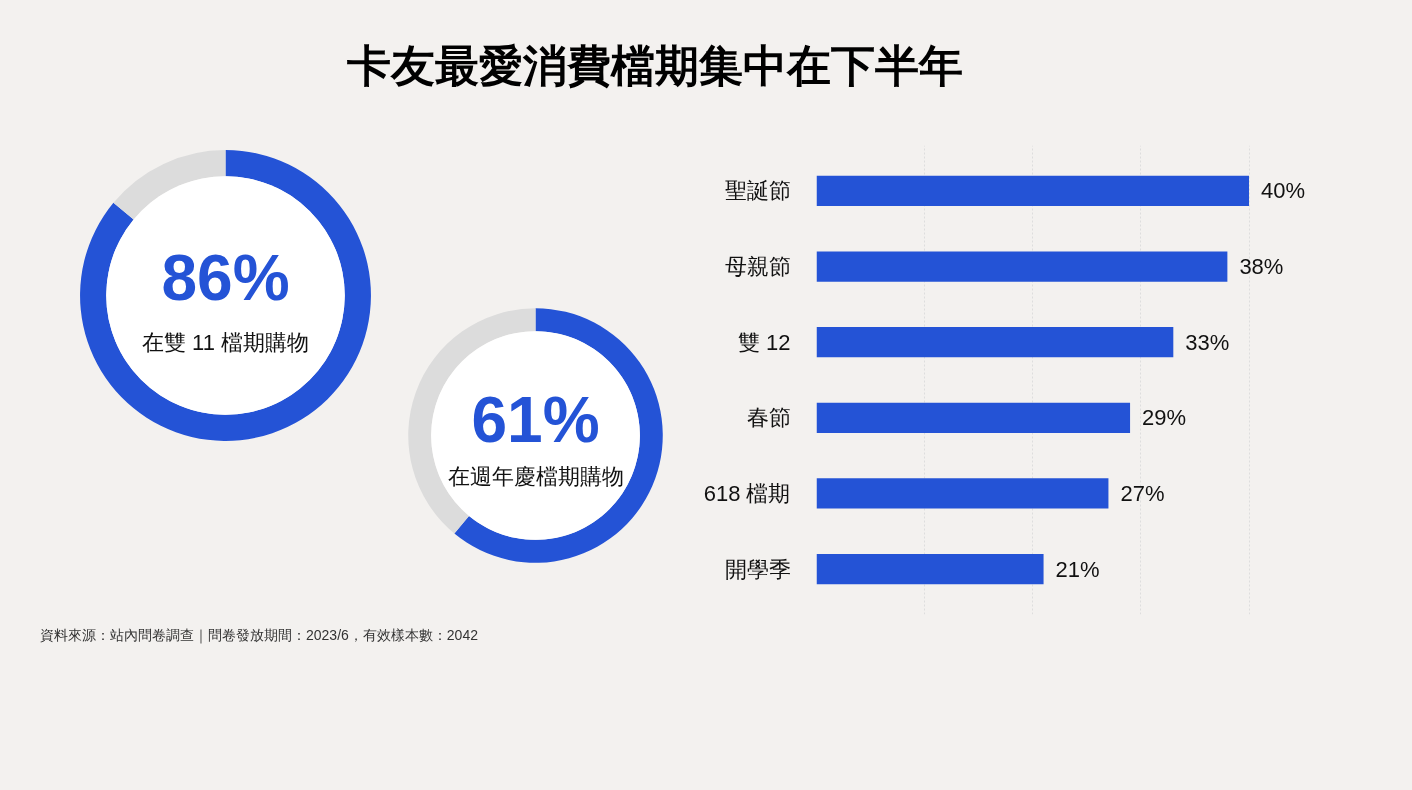 Image resolution: width=1412 pixels, height=790 pixels. What do you see at coordinates (259, 635) in the screenshot?
I see `source-note: 資料來源：站內問卷調查｜問卷發放期間：2023/6，有效樣本數：2042` at bounding box center [259, 635].